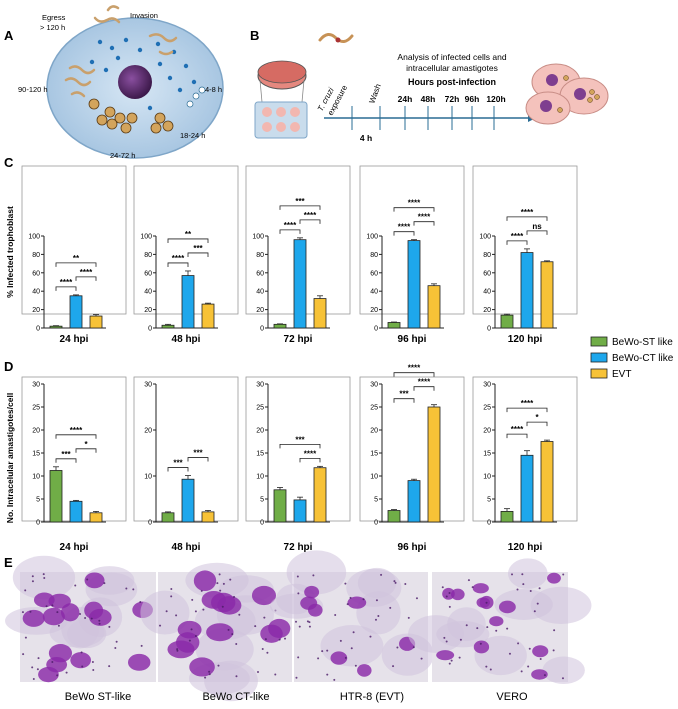 The height and width of the screenshot is (709, 678). I want to click on label-egress: Egress, so click(54, 17).